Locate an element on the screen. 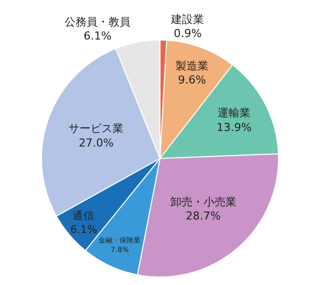  slice-label: 通信 is located at coordinates (83, 215).